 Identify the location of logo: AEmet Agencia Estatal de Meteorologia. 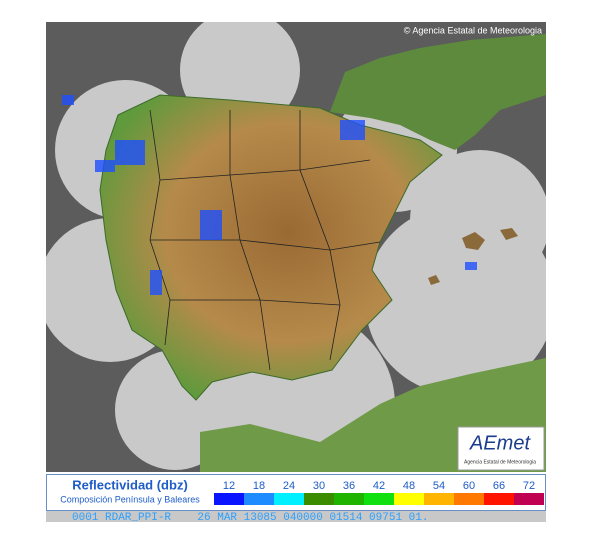
(501, 448).